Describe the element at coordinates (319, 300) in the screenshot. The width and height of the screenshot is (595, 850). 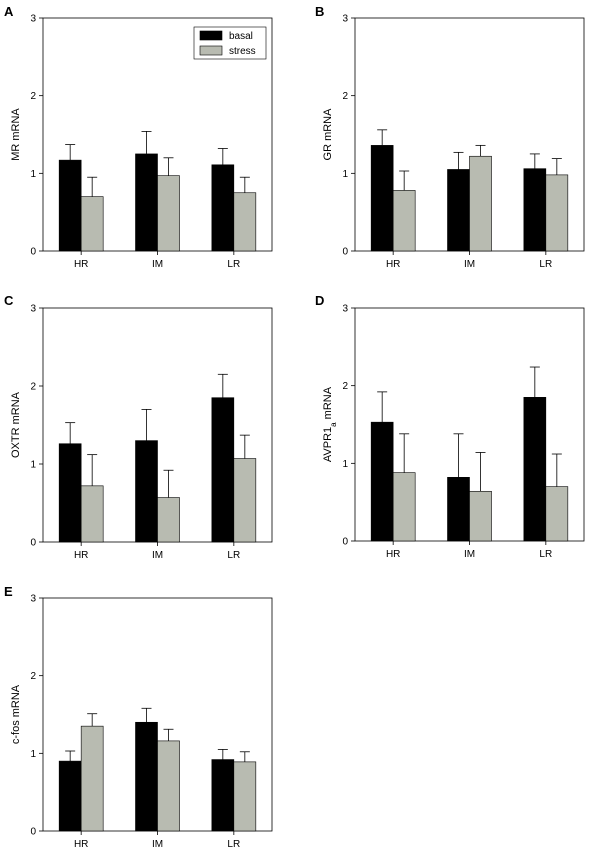
I see `panel-letter: D` at that location.